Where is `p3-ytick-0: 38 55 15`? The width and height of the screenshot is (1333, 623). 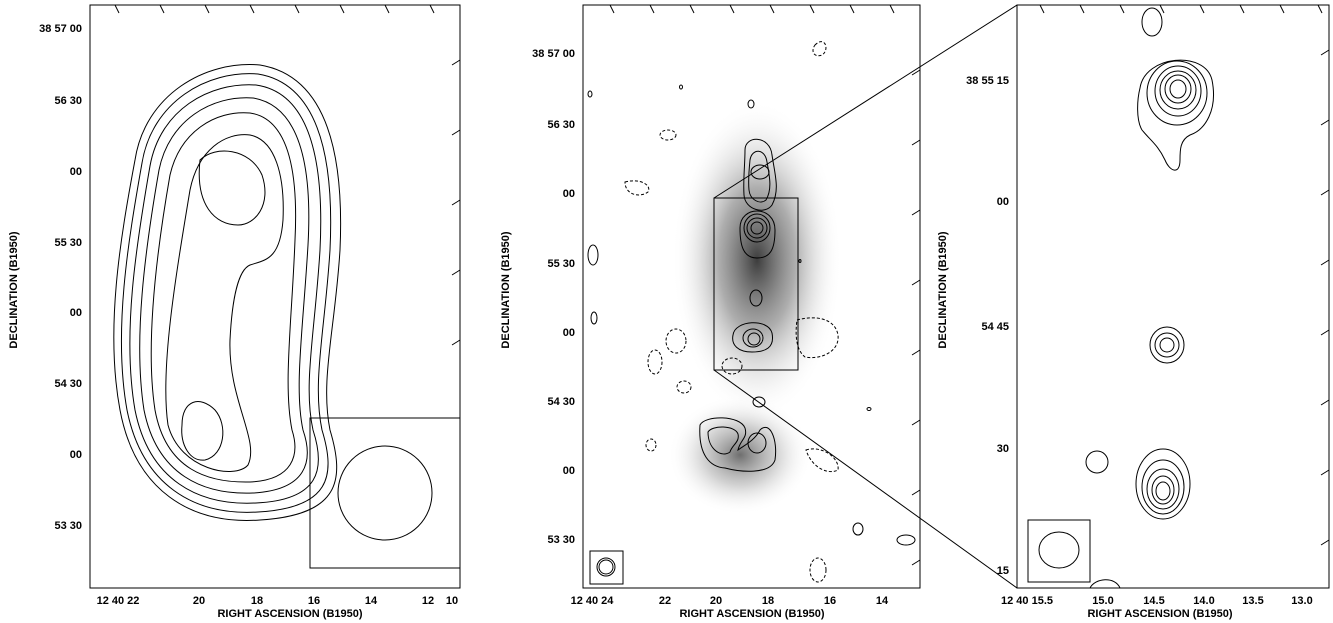
p3-ytick-0: 38 55 15 is located at coordinates (987, 81).